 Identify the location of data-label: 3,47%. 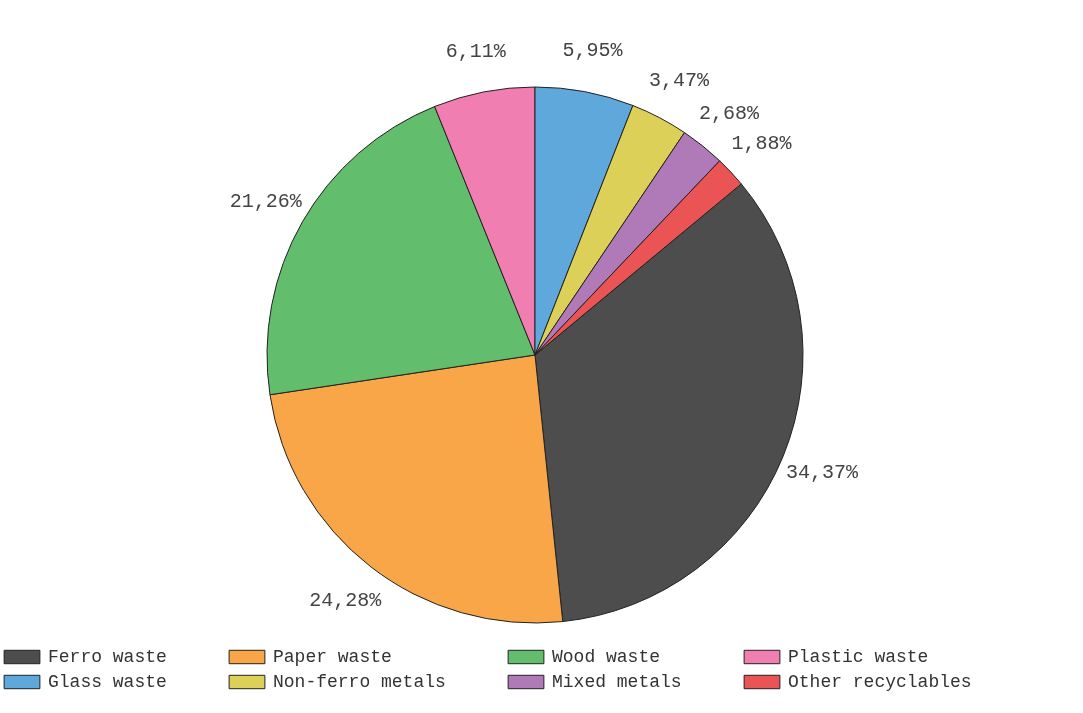
(679, 81).